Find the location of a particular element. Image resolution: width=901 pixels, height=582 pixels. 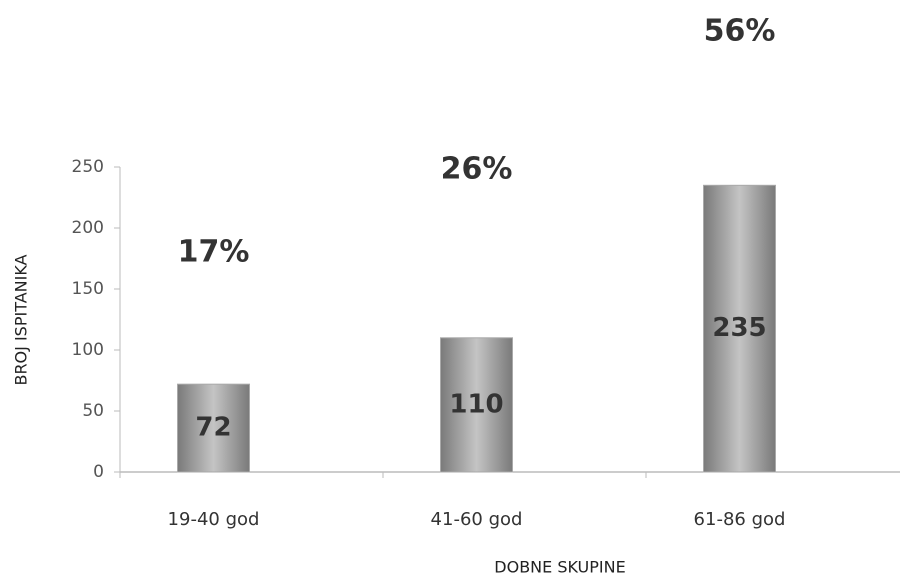

annotation: 17% is located at coordinates (214, 252).